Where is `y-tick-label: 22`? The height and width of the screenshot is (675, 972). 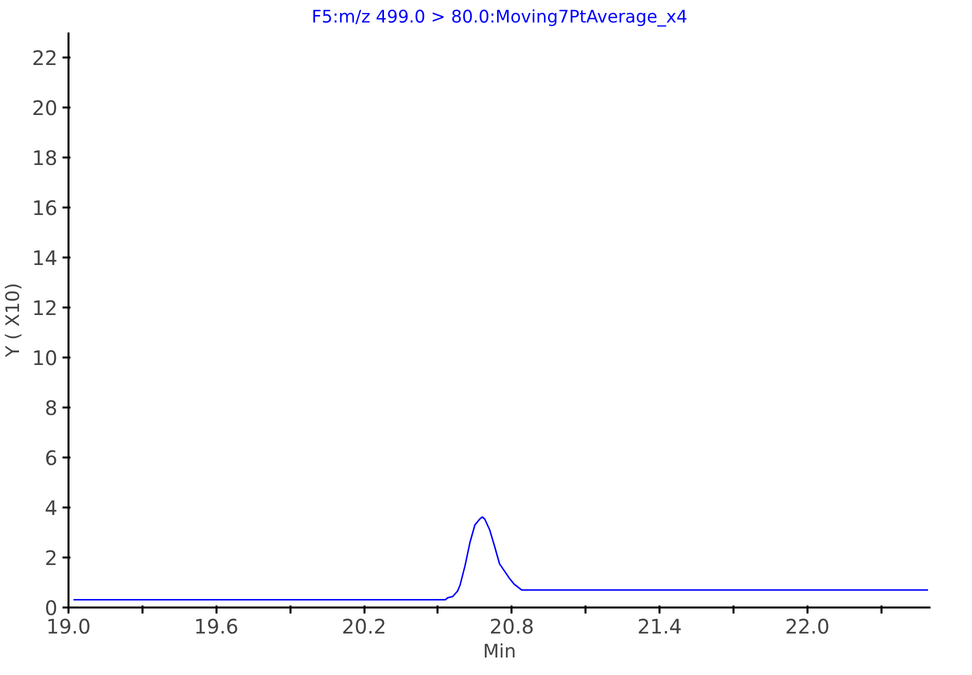
y-tick-label: 22 is located at coordinates (45, 58).